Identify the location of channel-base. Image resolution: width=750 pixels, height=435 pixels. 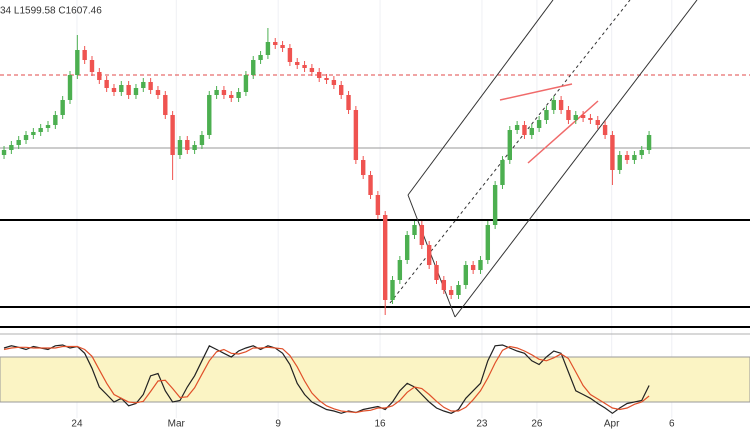
(431, 256).